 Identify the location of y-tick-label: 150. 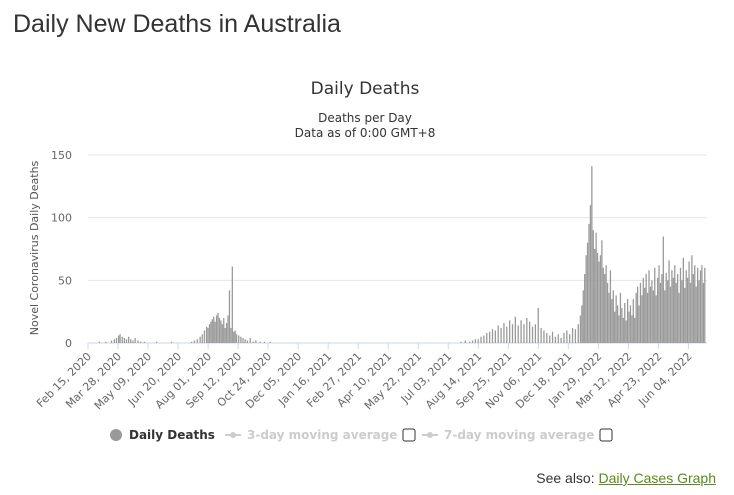
(61, 155).